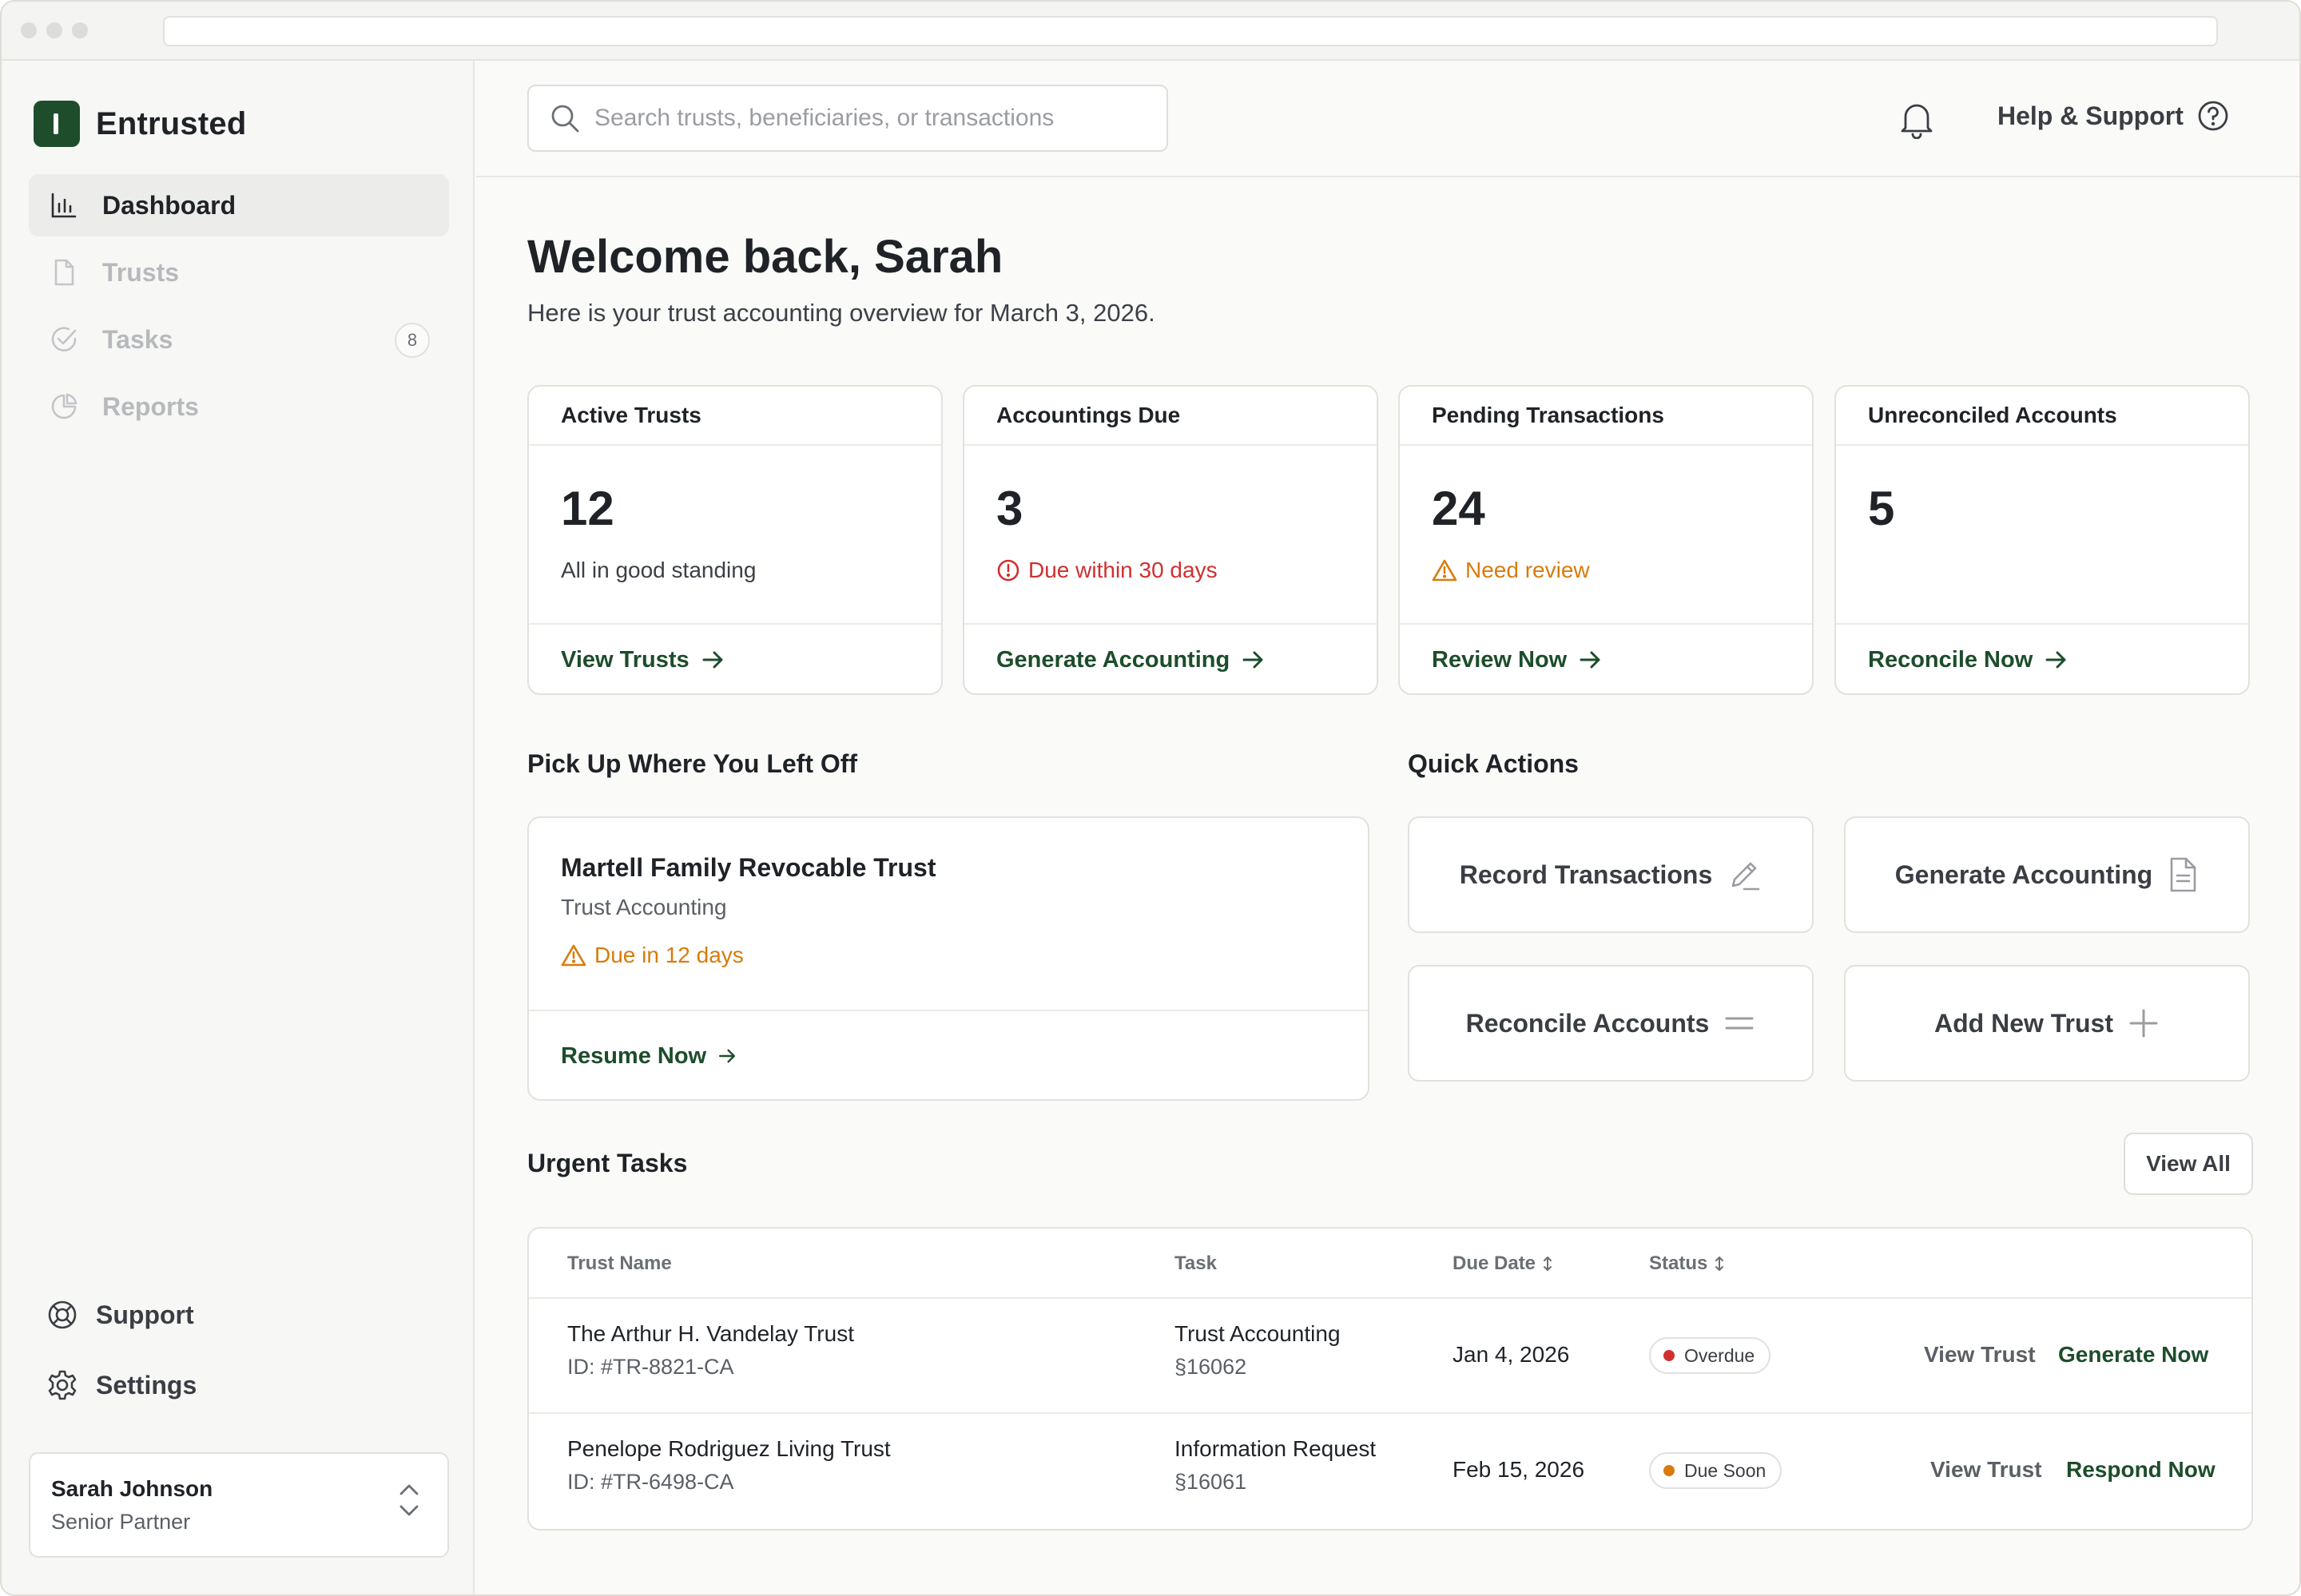 Image resolution: width=2301 pixels, height=1596 pixels. Describe the element at coordinates (2113, 116) in the screenshot. I see `help-support-button: Help & Support` at that location.